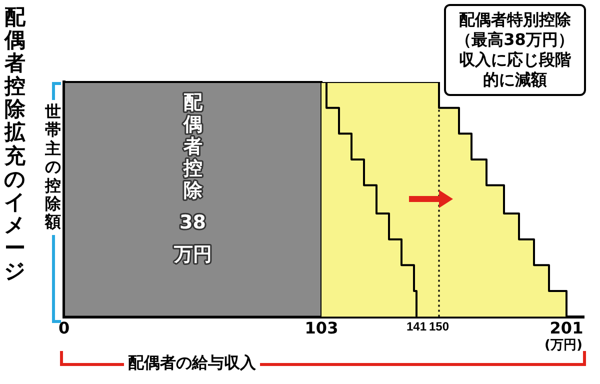 The image size is (600, 384). What do you see at coordinates (567, 328) in the screenshot?
I see `x-tick-label: 201` at bounding box center [567, 328].